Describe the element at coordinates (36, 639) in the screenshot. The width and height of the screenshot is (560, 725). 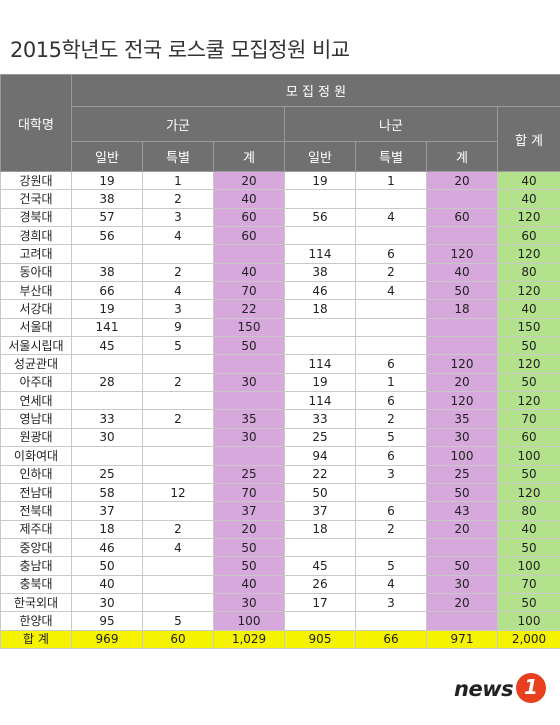
I see `university-name: 합 계` at that location.